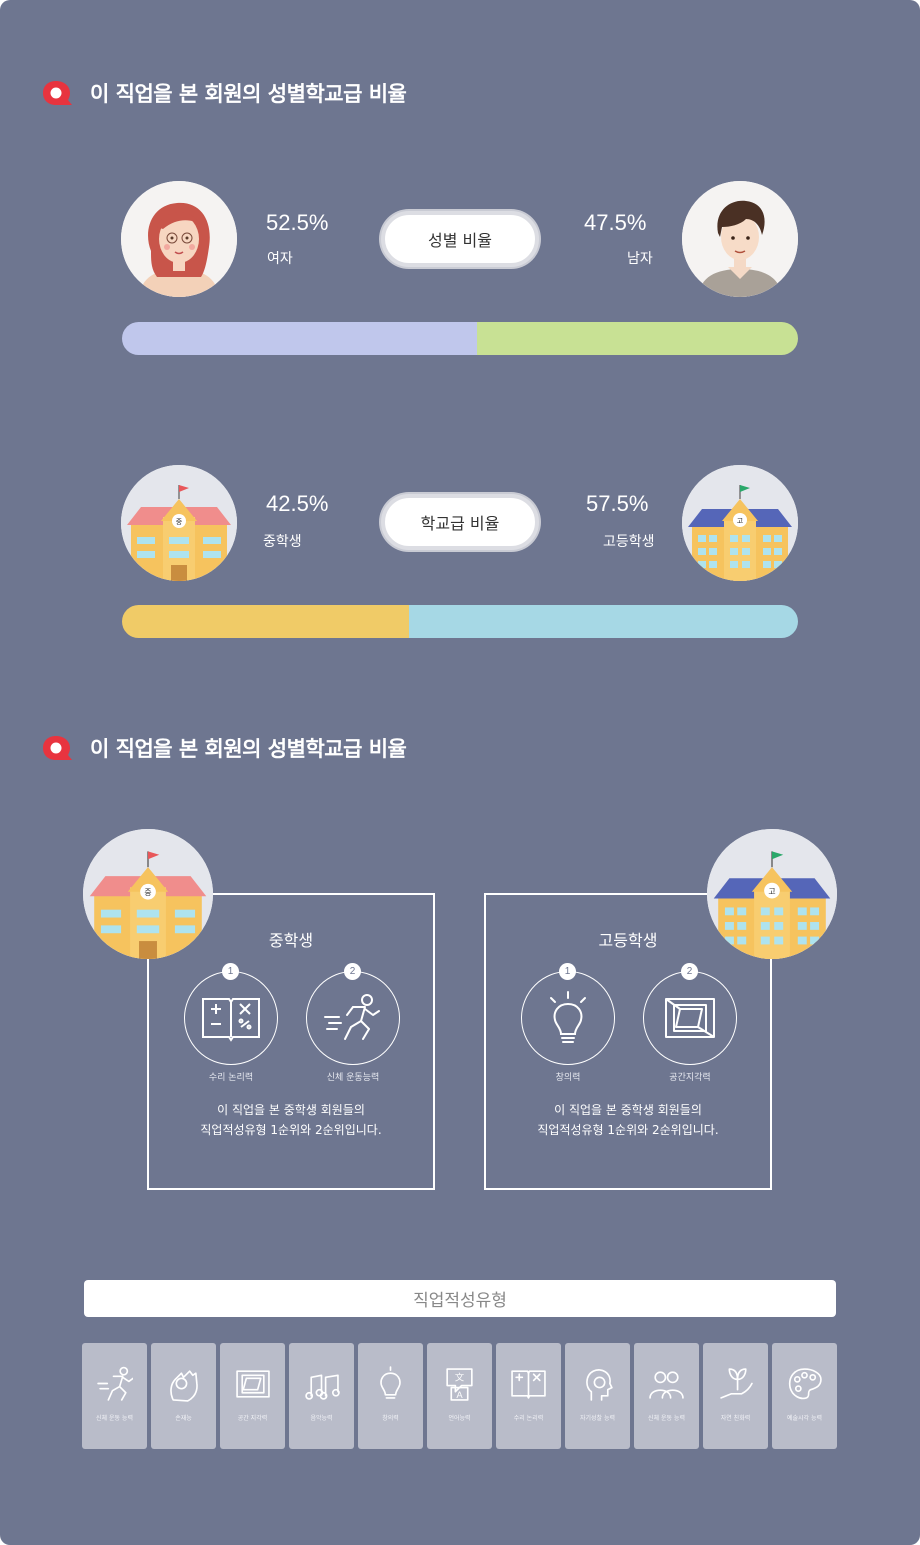  Describe the element at coordinates (528, 1396) in the screenshot. I see `aptitude-tile: 수리 논리력` at that location.